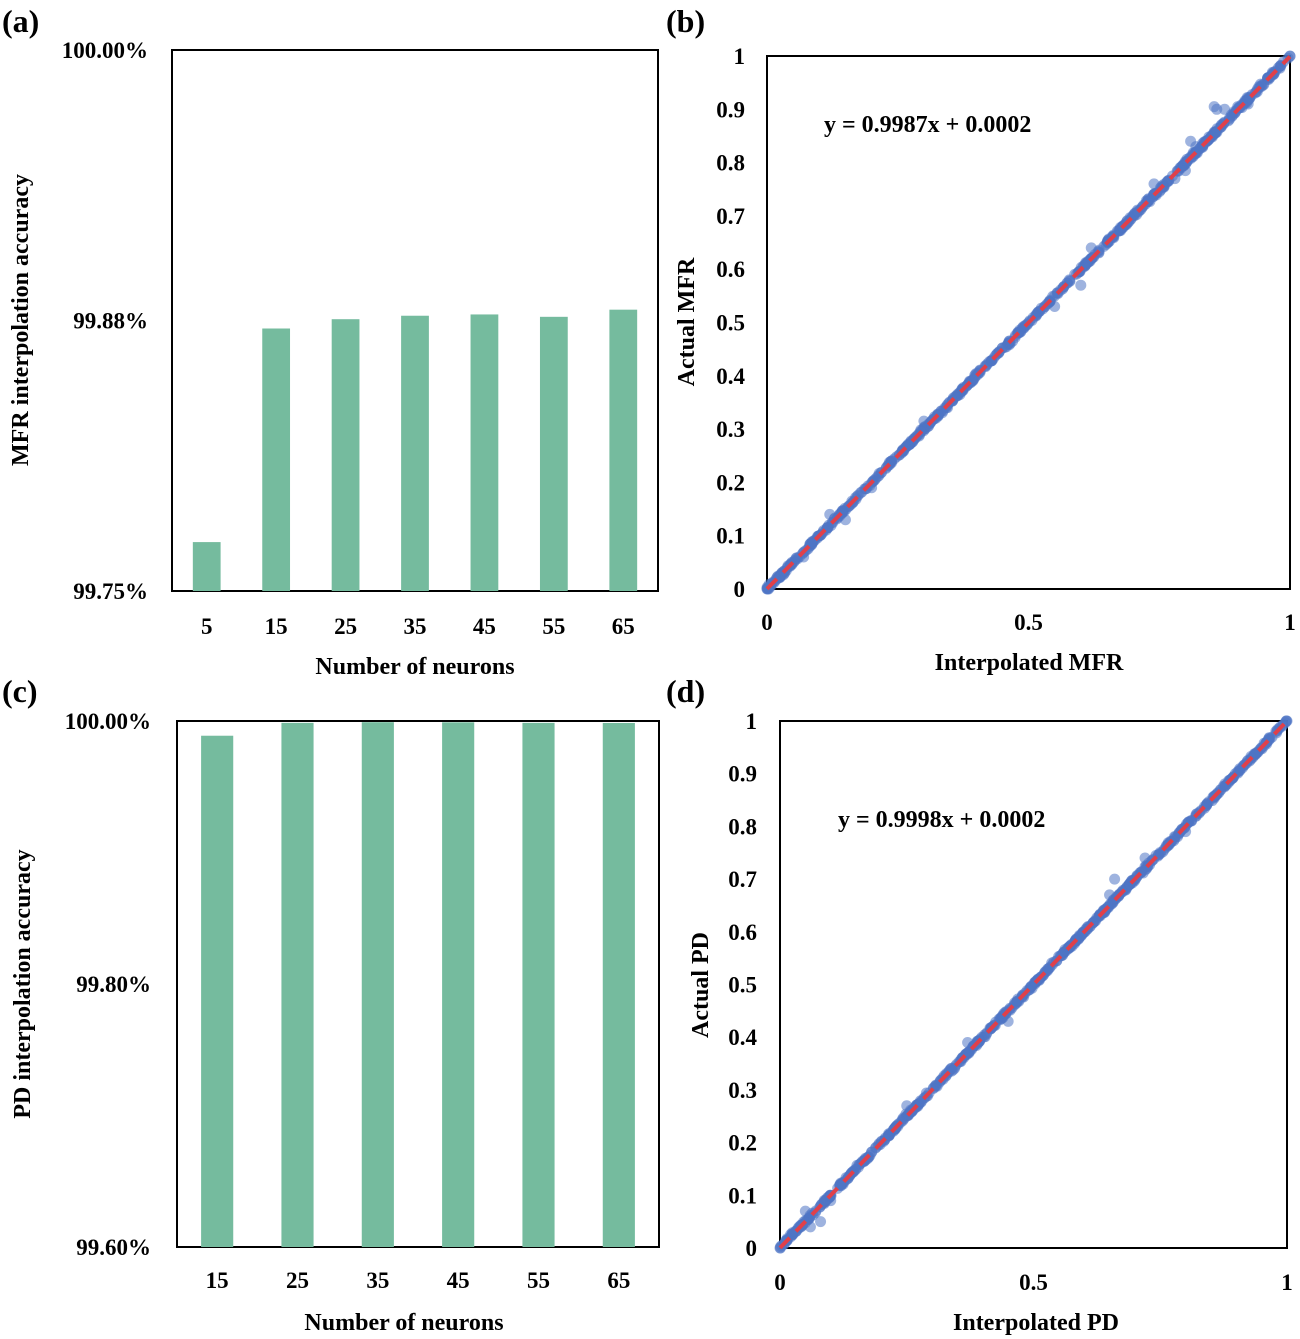  What do you see at coordinates (685, 21) in the screenshot?
I see `panel-label: (b)` at bounding box center [685, 21].